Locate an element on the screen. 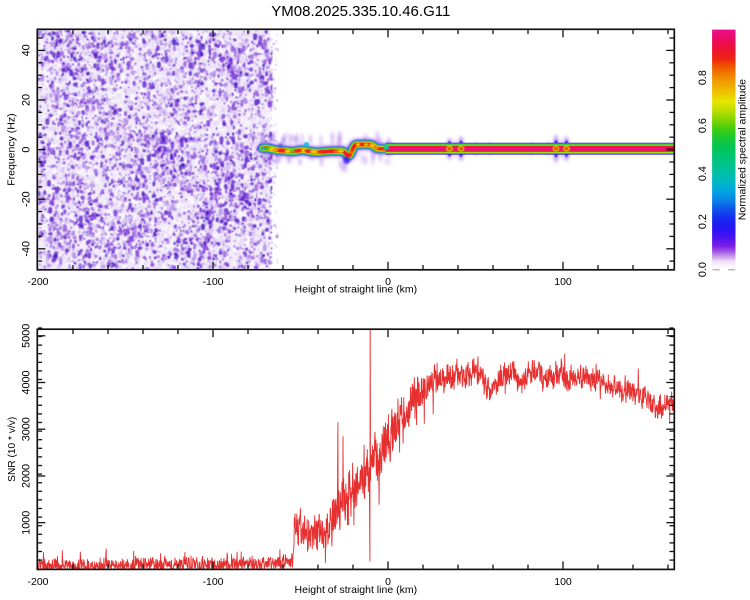  svg-text: Frequency (Hz) is located at coordinates (12, 149).